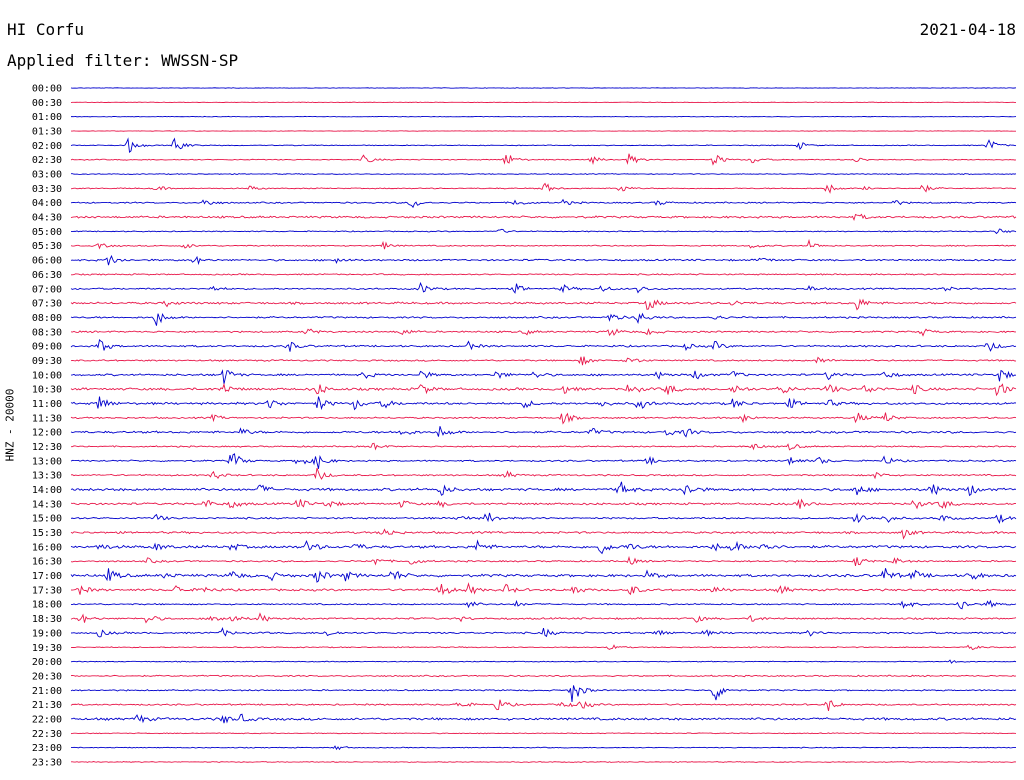 Image resolution: width=1024 pixels, height=780 pixels. I want to click on row-time-label: 06:30, so click(47, 275).